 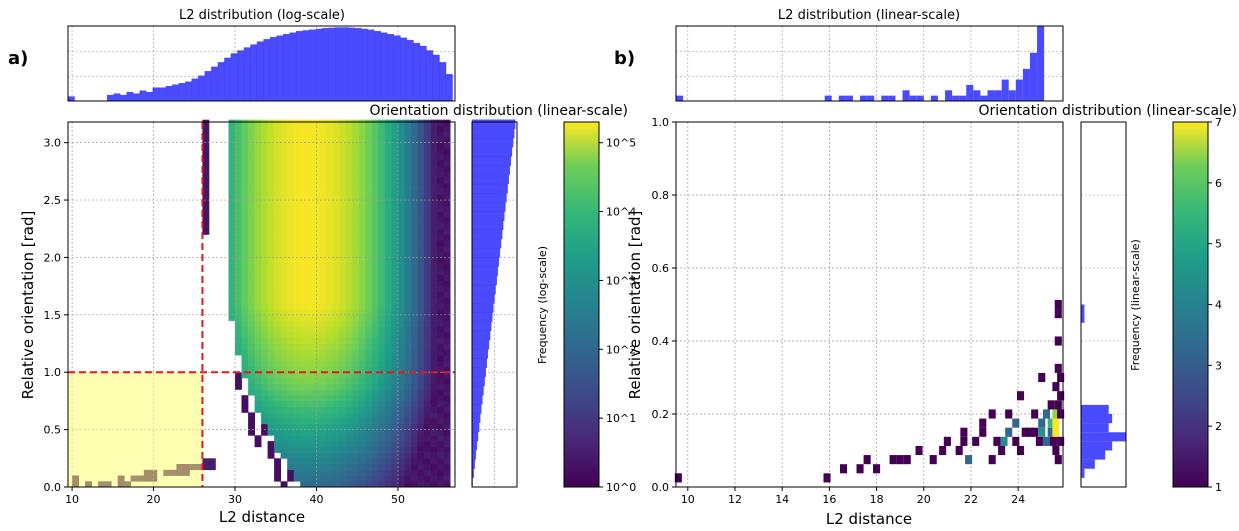 I want to click on top-histogram-frame-b, so click(x=869, y=63).